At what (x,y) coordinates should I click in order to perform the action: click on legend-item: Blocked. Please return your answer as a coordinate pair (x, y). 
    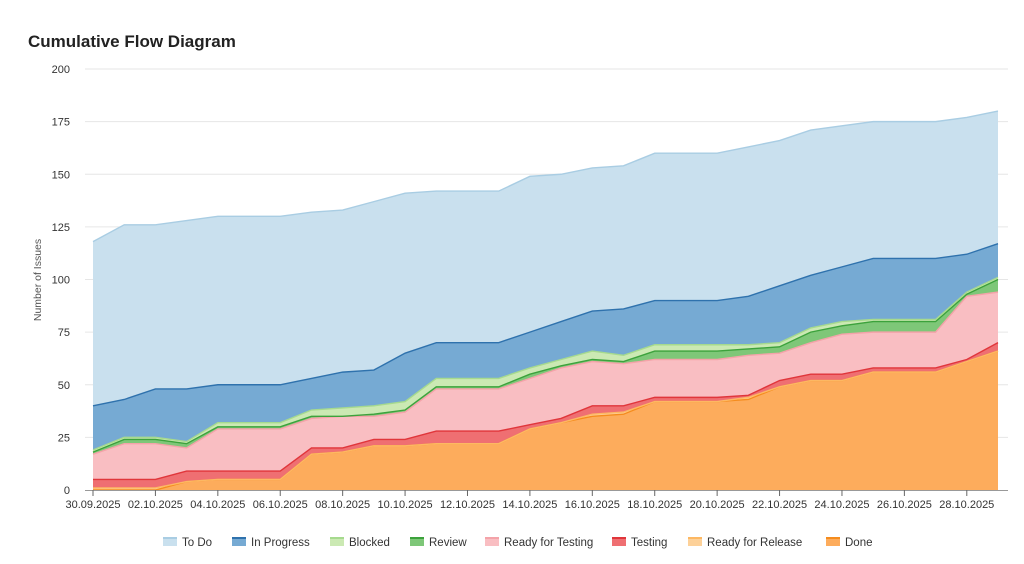
    Looking at the image, I should click on (360, 543).